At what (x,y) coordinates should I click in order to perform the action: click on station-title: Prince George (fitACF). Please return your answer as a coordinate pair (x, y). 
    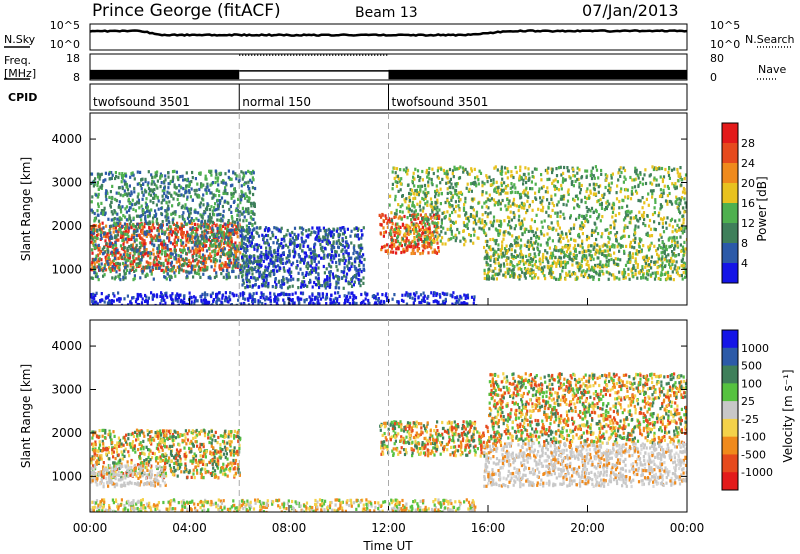
    Looking at the image, I should click on (186, 11).